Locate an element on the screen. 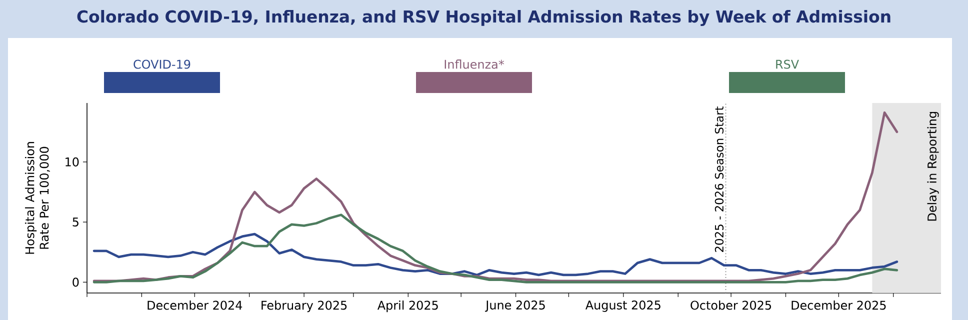 The image size is (968, 320). x-tick-label: April 2025 is located at coordinates (407, 306).